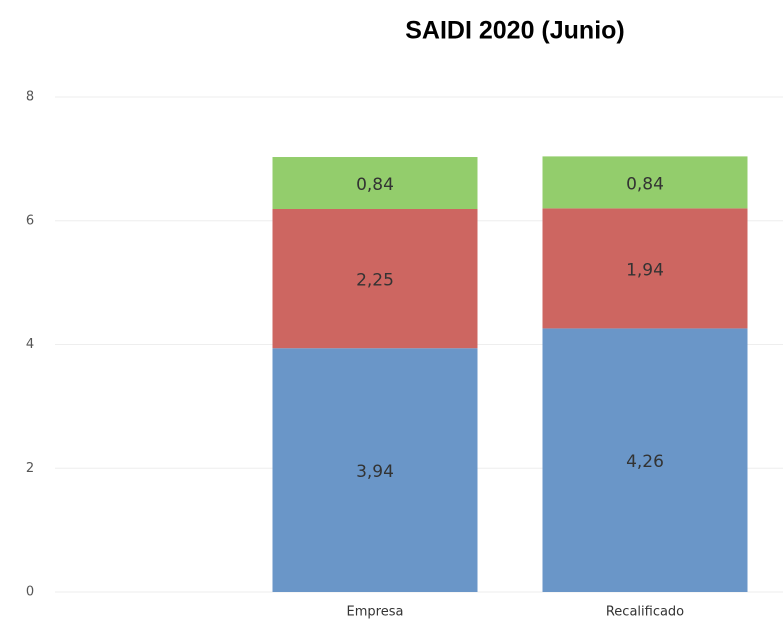 The height and width of the screenshot is (623, 783). What do you see at coordinates (30, 97) in the screenshot?
I see `y-tick-label: 8` at bounding box center [30, 97].